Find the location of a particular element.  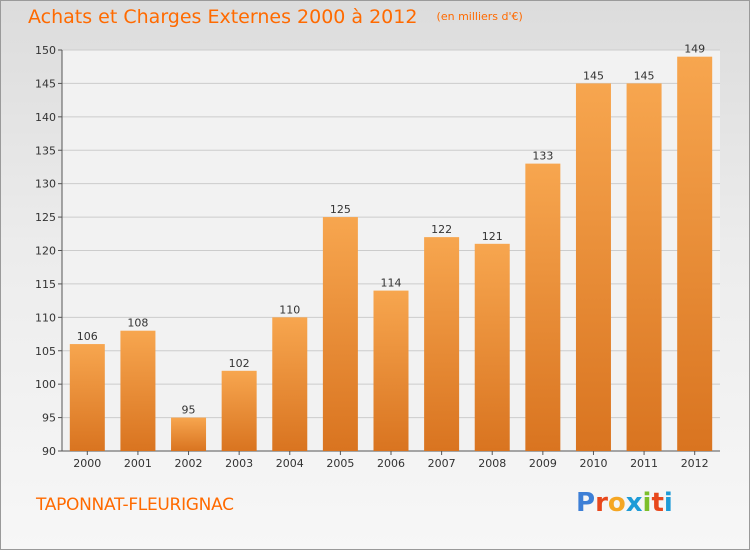

data-label: 95 is located at coordinates (189, 410).